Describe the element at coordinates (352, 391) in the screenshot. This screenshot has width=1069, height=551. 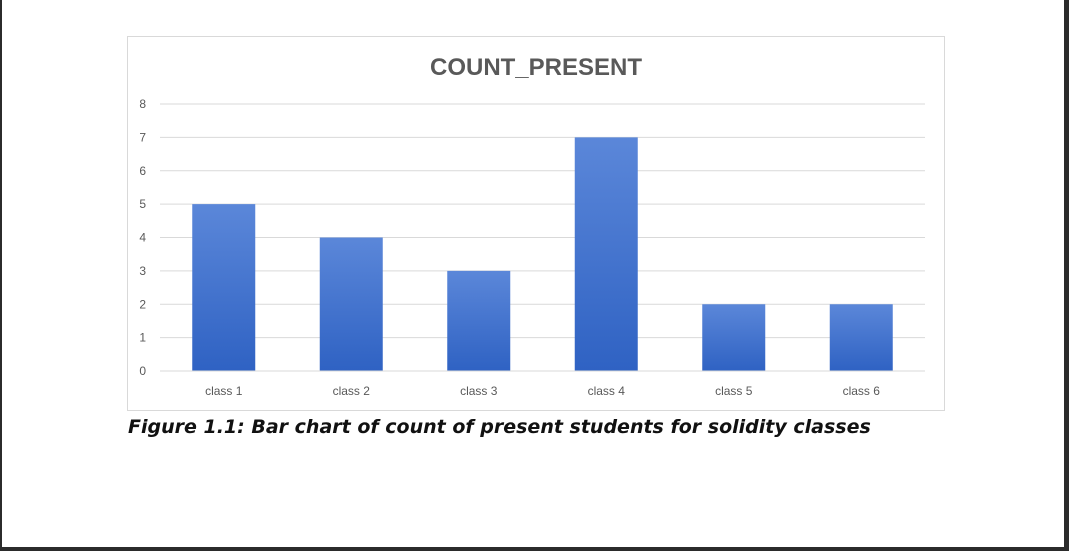
I see `x-tick-label: class 2` at that location.